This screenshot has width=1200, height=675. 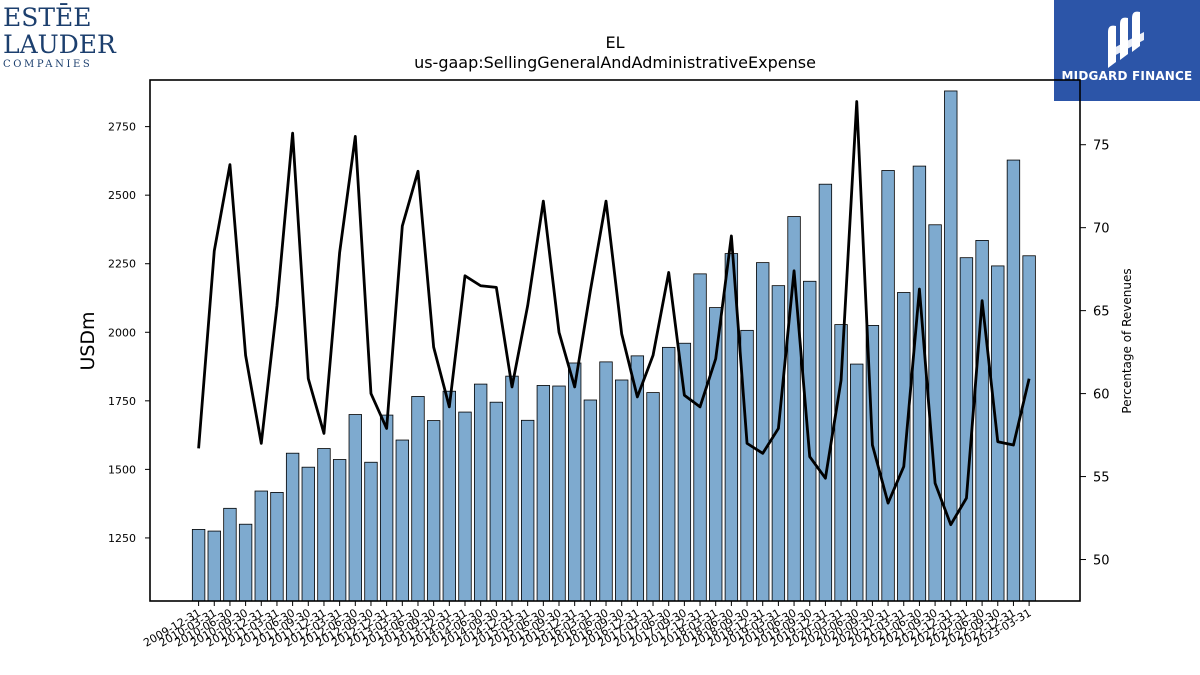 What do you see at coordinates (122, 127) in the screenshot?
I see `y-tick-label: 2750` at bounding box center [122, 127].